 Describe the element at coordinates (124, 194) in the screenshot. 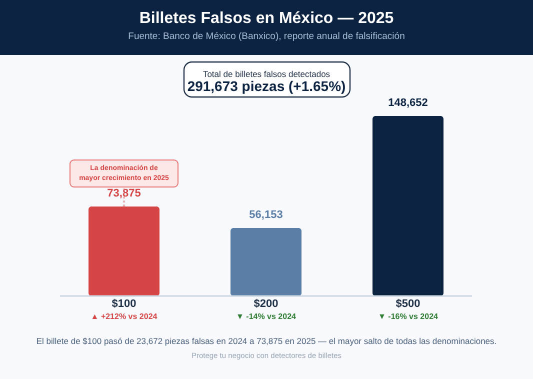

I see `data-label: 73,875` at that location.